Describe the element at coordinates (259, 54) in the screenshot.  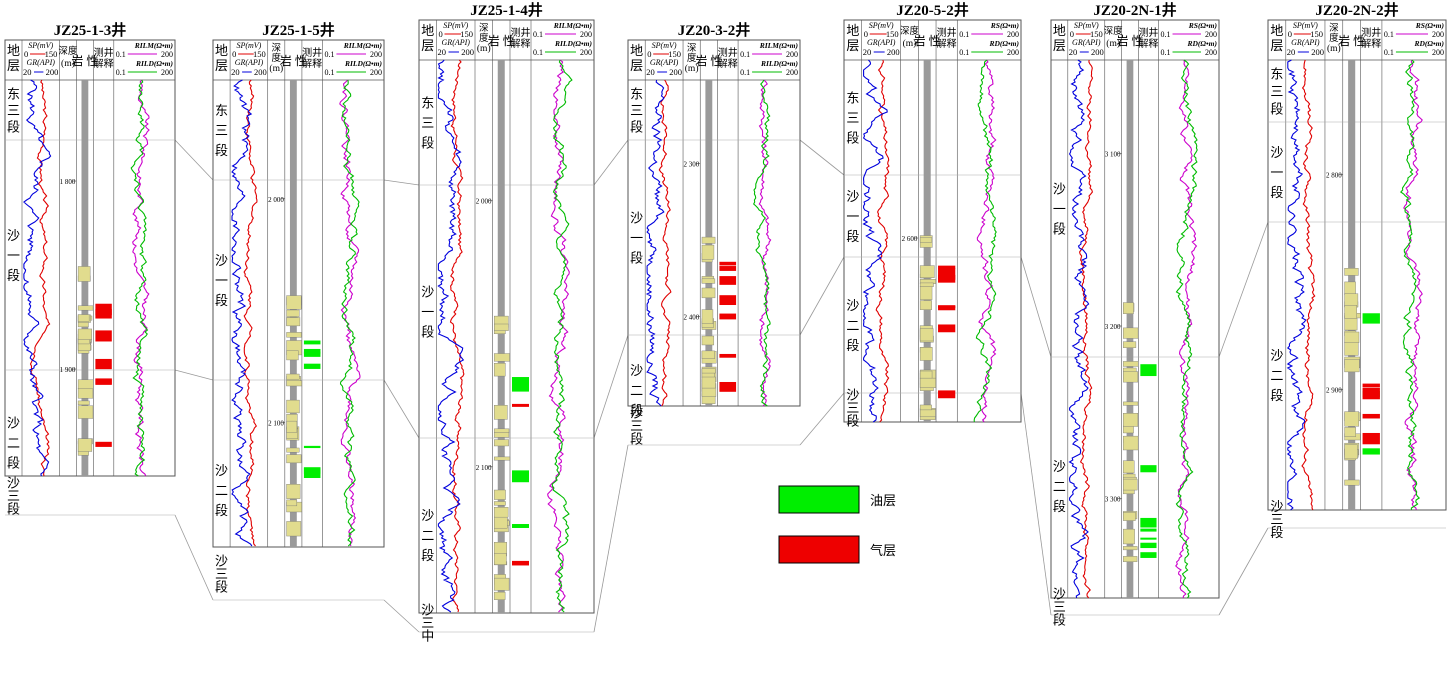
I see `sp-scale-max: 150` at that location.